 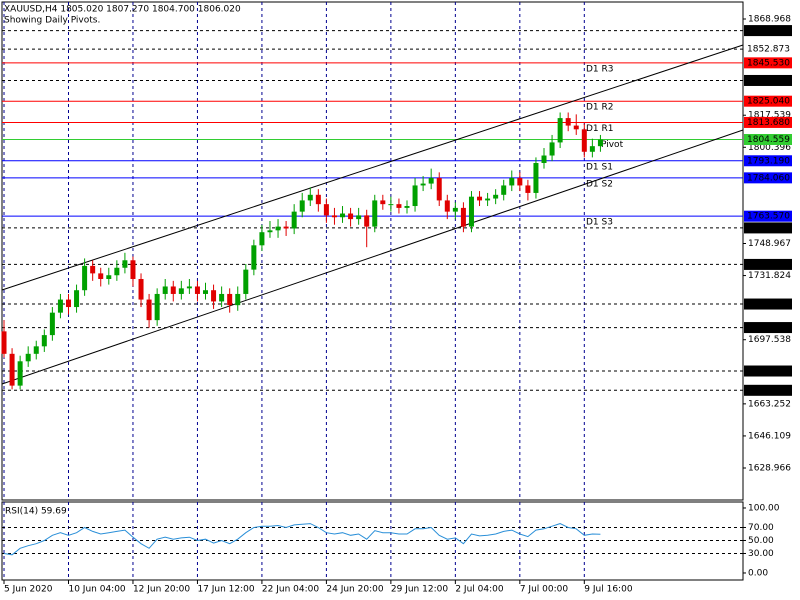 I want to click on level-label: 1825.040, so click(x=768, y=102).